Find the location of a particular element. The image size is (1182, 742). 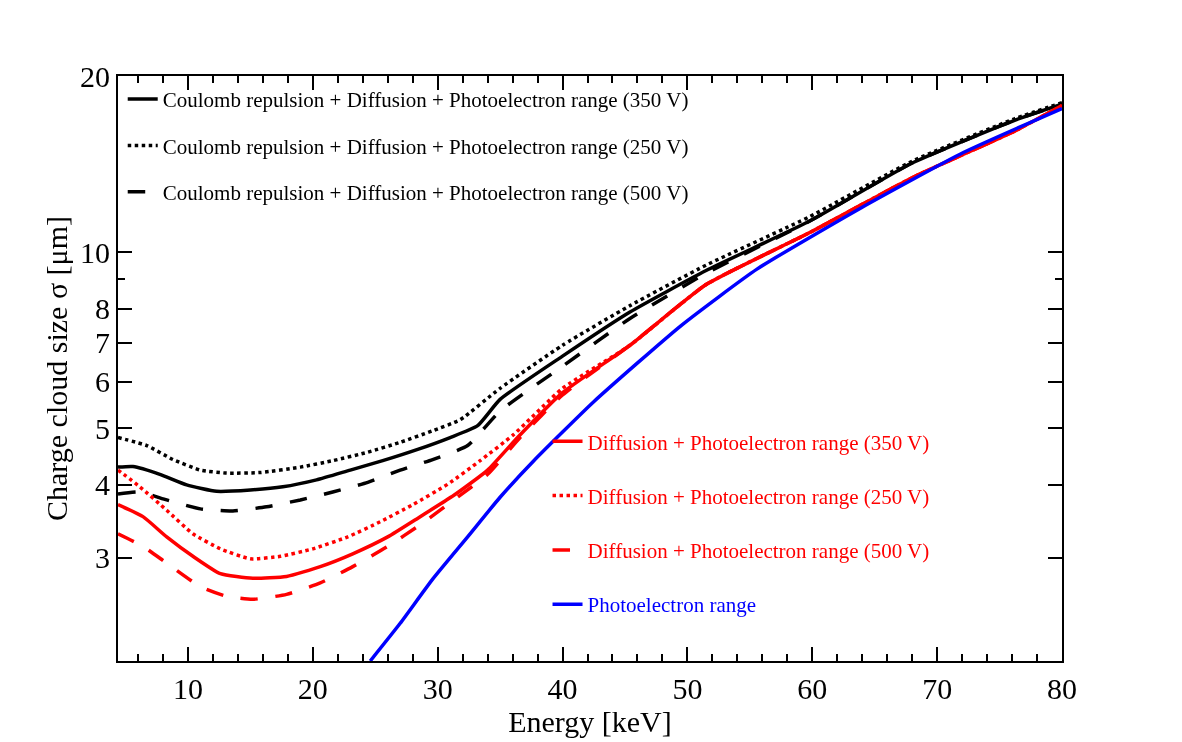

legend-label: Diffusion + Photoelectron range (350 V) is located at coordinates (758, 442).